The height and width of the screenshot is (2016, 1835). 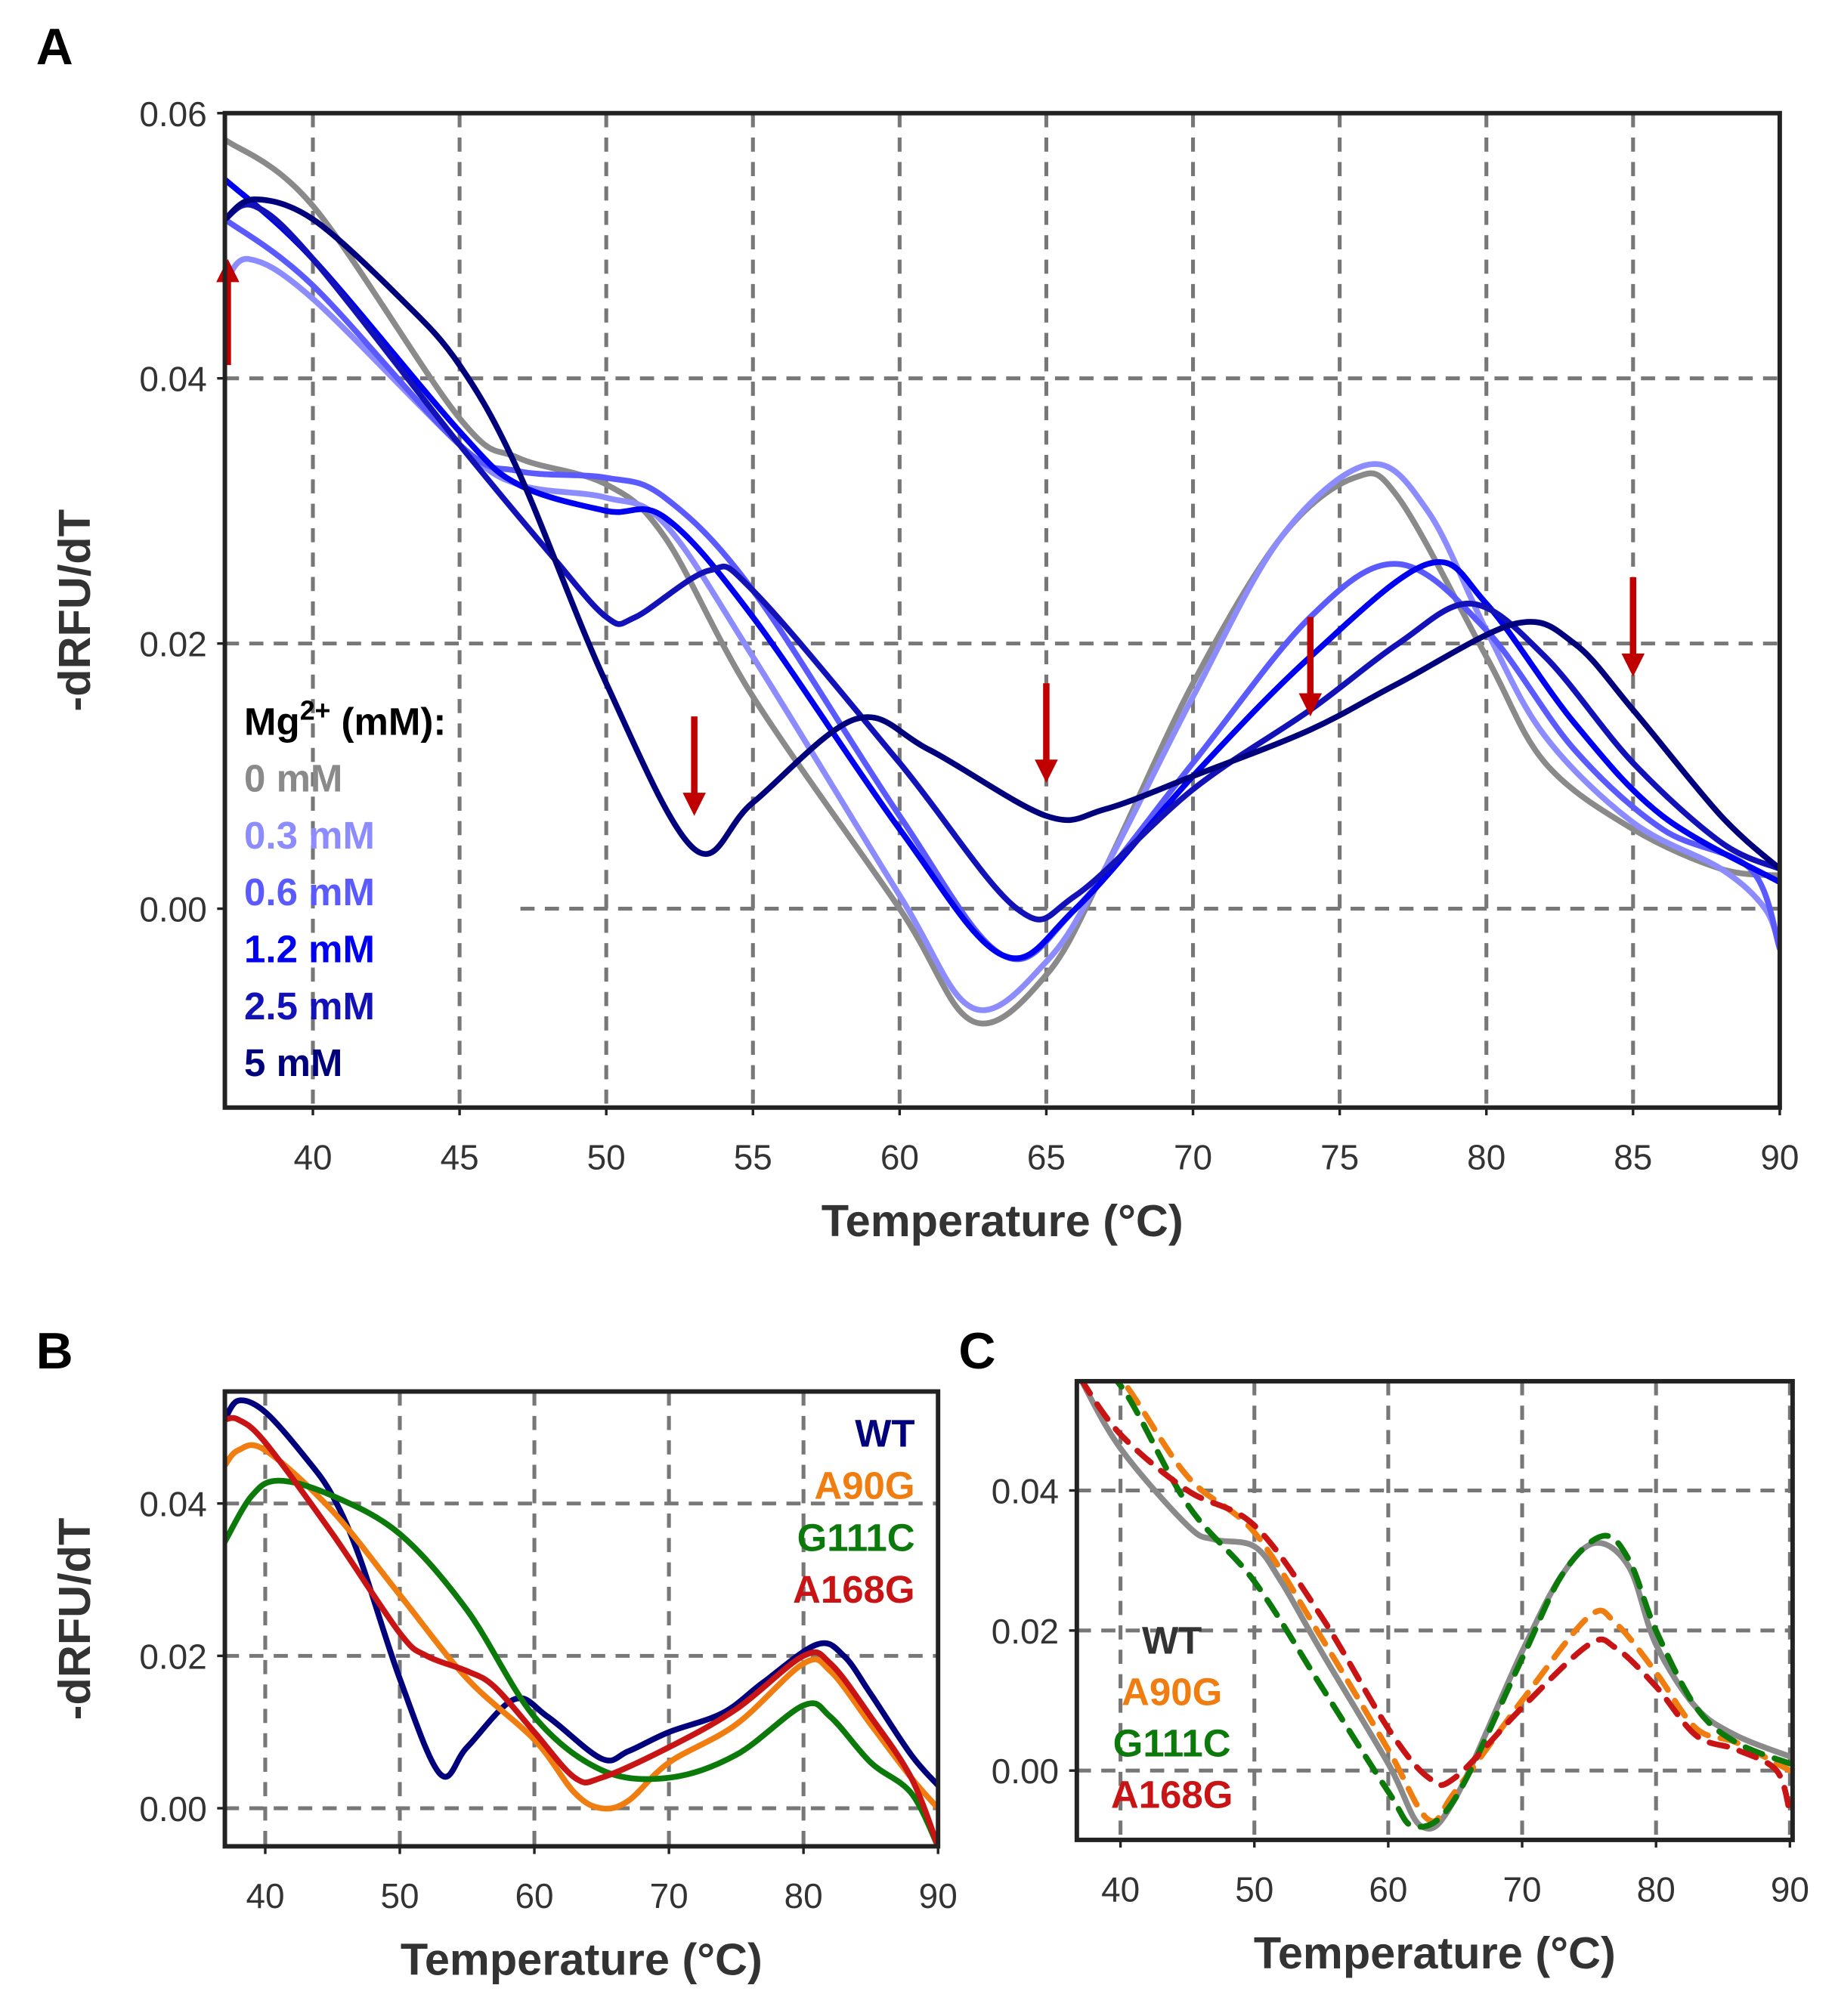 What do you see at coordinates (309, 835) in the screenshot?
I see `legend-entry: 0.3 mM` at bounding box center [309, 835].